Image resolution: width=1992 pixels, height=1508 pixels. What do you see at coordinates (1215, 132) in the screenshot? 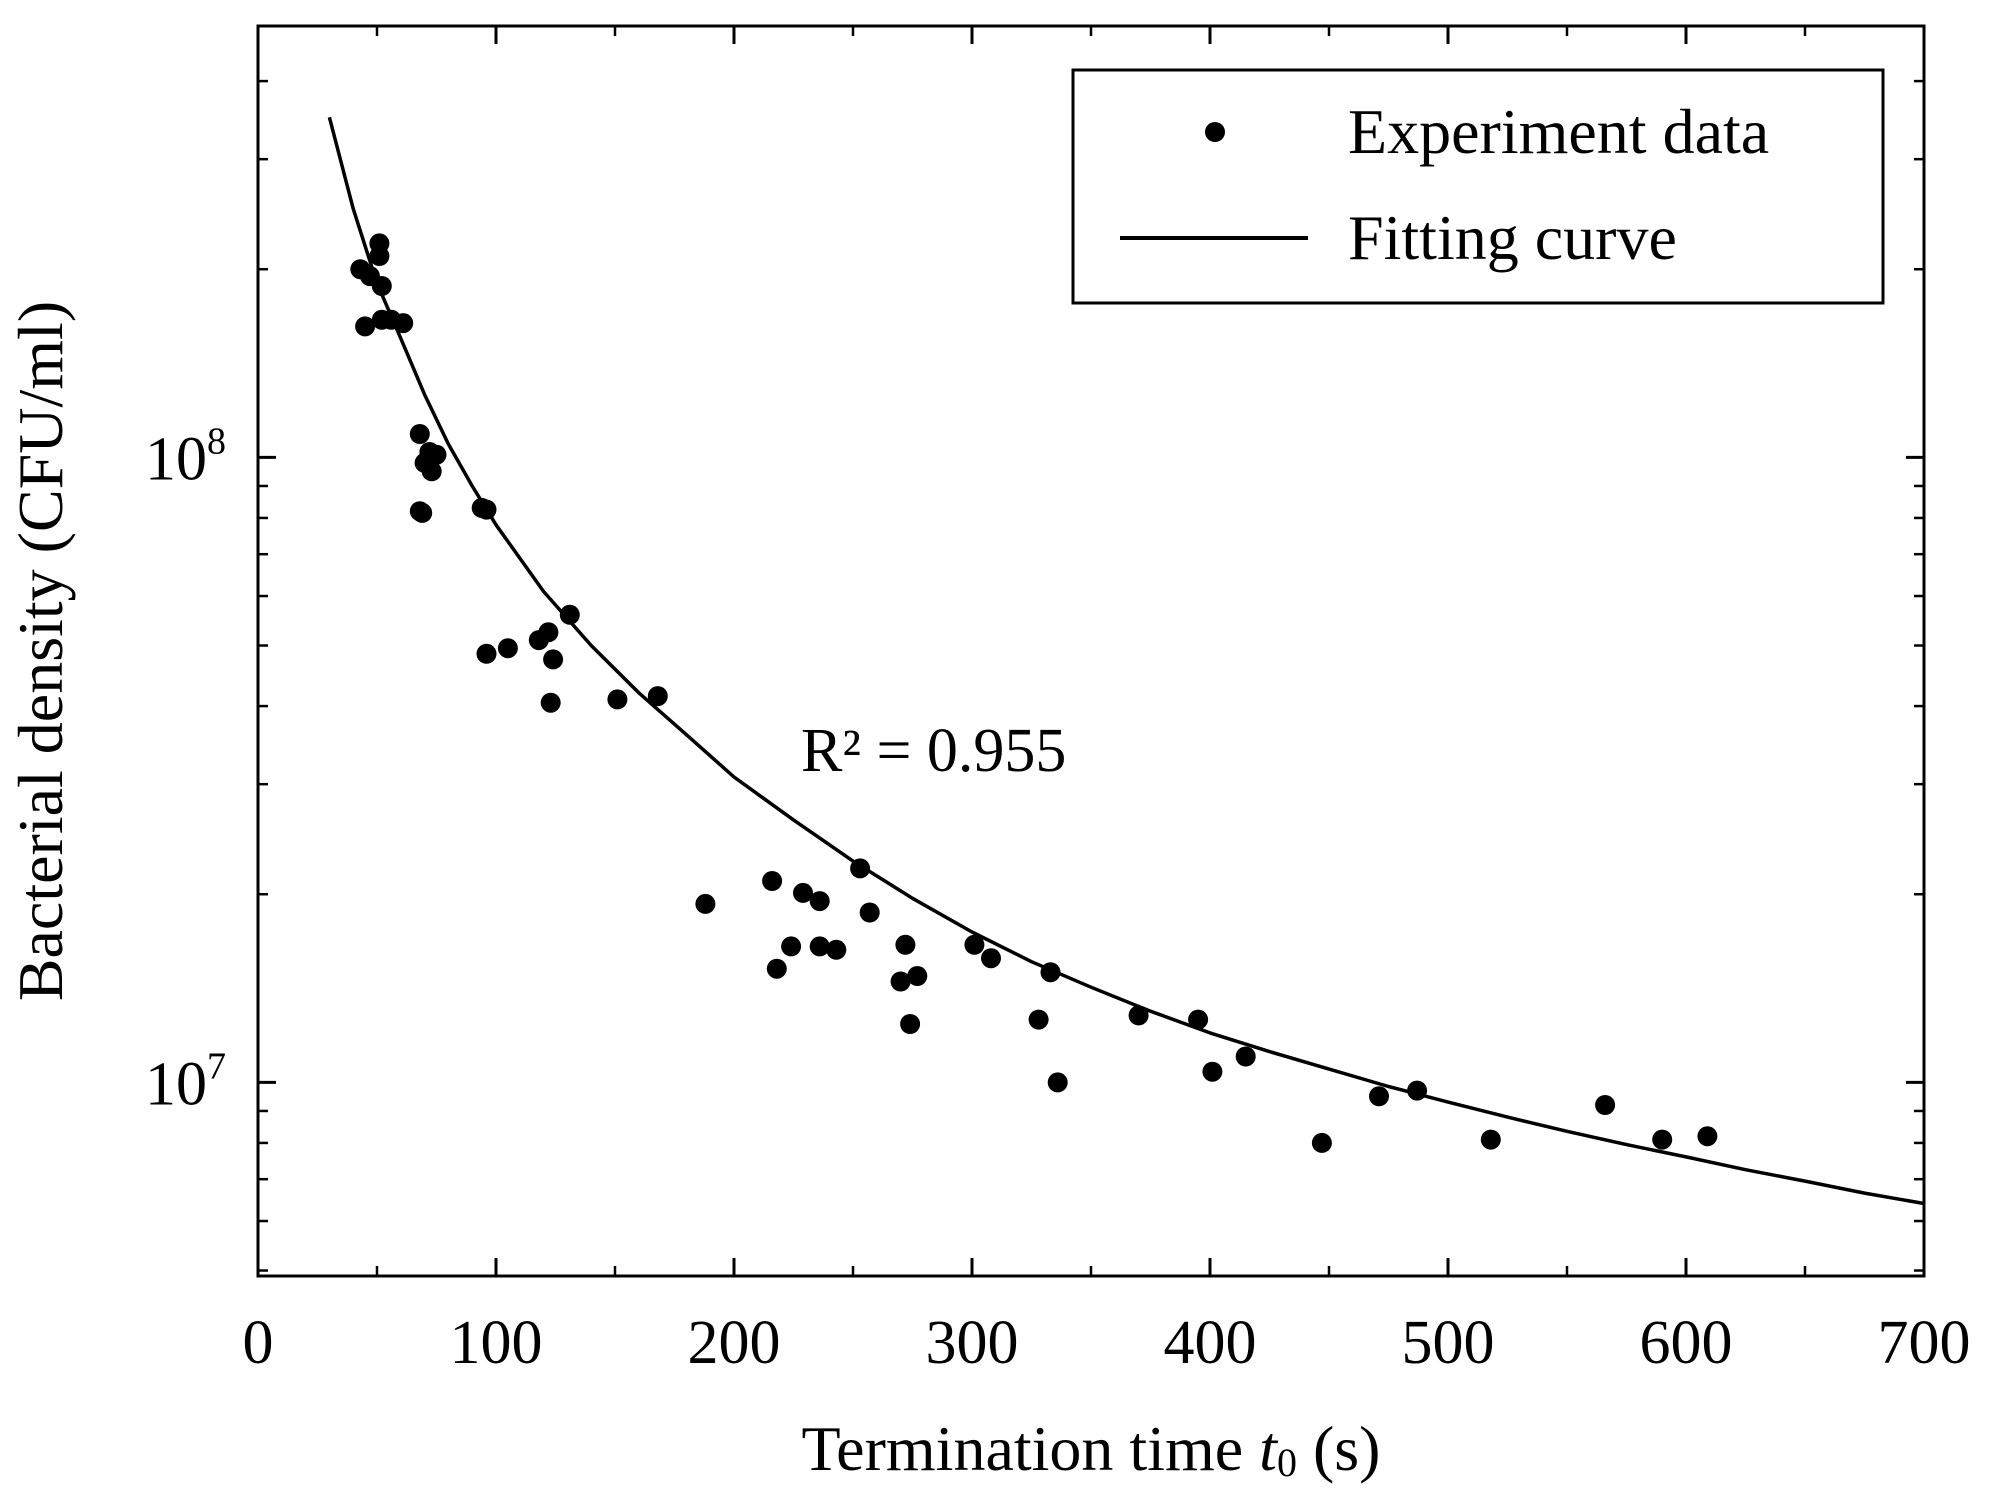
I see `legend-dot-marker` at bounding box center [1215, 132].